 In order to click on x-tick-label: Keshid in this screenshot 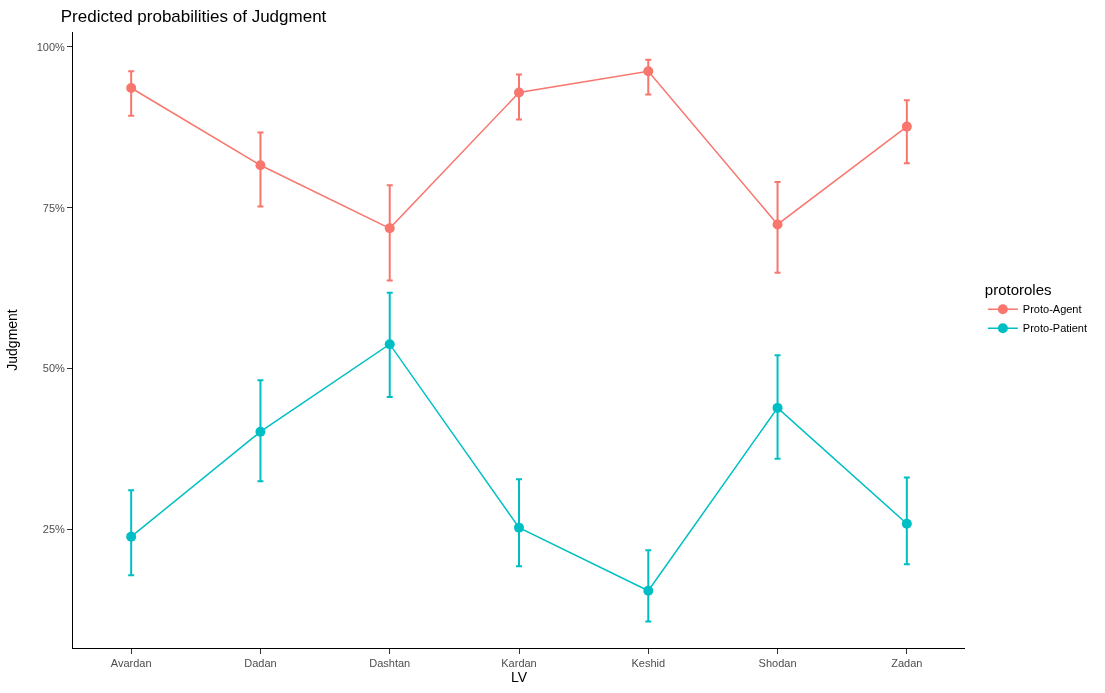, I will do `click(648, 663)`.